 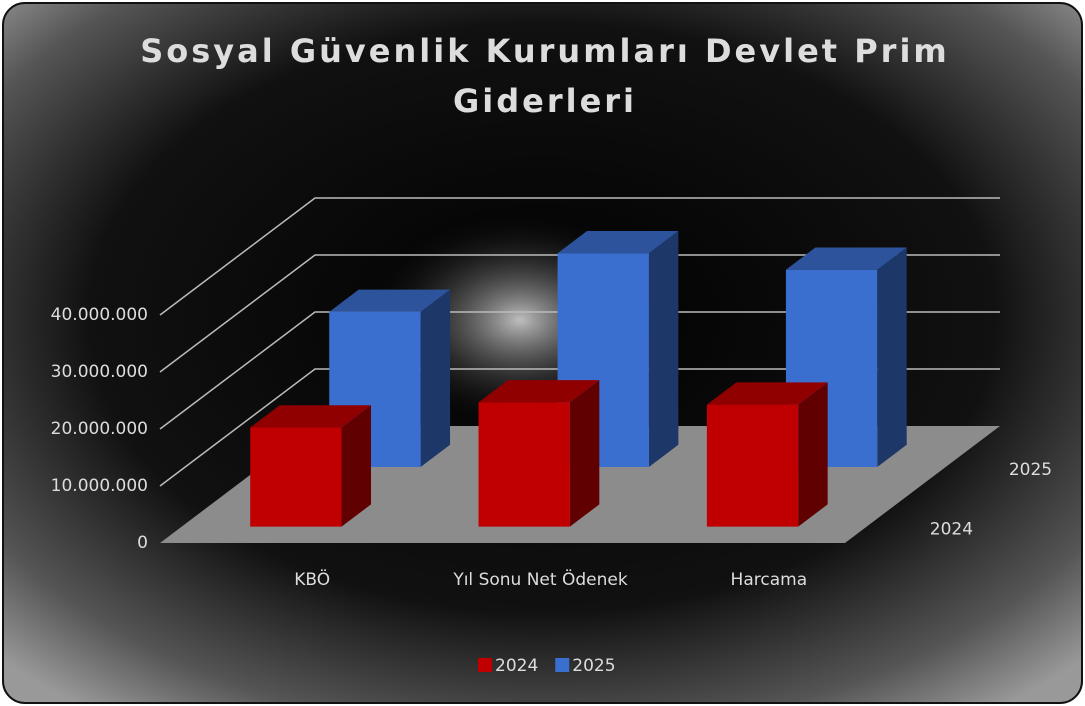 What do you see at coordinates (593, 666) in the screenshot?
I see `legend-label: 2025` at bounding box center [593, 666].